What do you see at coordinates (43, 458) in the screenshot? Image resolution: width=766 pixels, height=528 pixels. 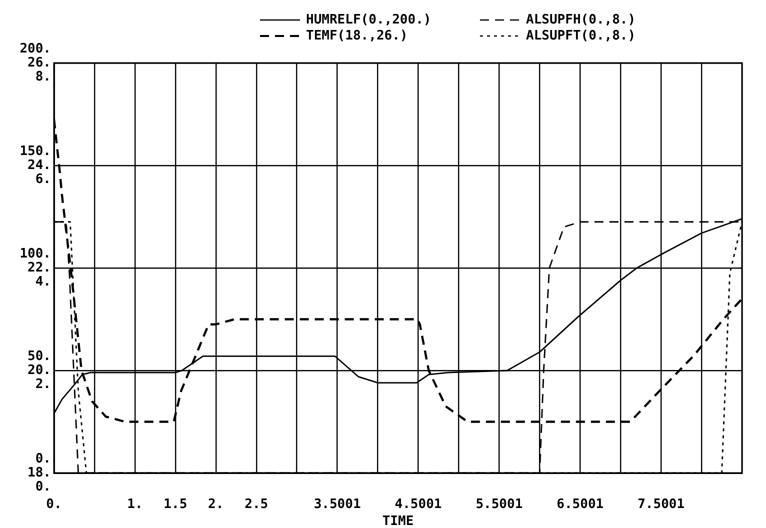 I see `y-tick-label: 0.` at bounding box center [43, 458].